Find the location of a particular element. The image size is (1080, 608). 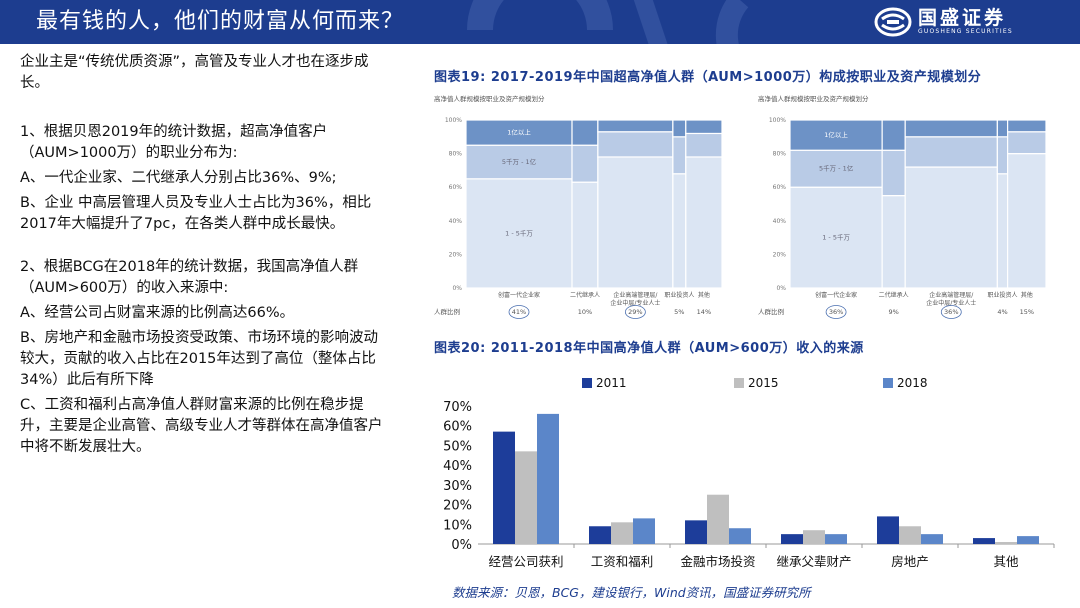

fig20-title: 图表20: 2011-2018年中国高净值人群（AUM>600万）收入的来源 is located at coordinates (649, 348).